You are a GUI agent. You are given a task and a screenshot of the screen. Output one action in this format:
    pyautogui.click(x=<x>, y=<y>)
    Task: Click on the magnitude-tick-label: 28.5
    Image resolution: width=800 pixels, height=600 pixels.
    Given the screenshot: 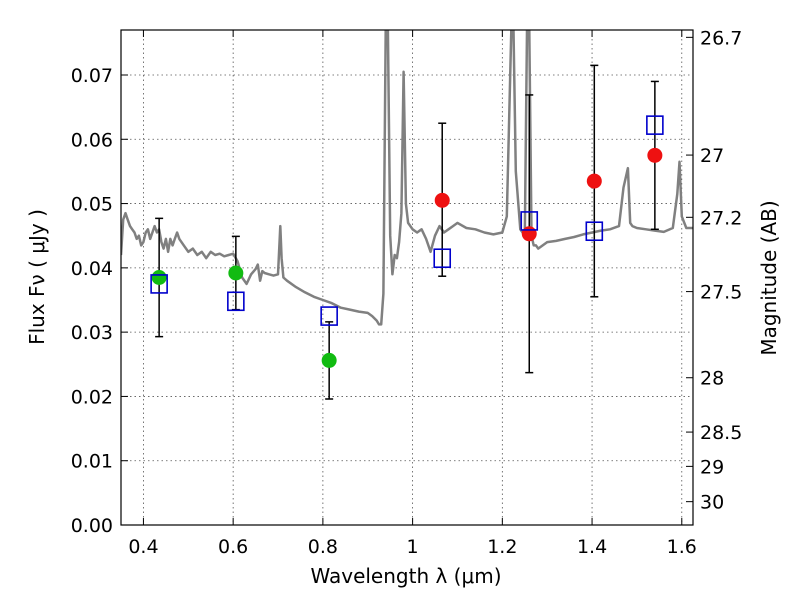 What is the action you would take?
    pyautogui.click(x=721, y=433)
    